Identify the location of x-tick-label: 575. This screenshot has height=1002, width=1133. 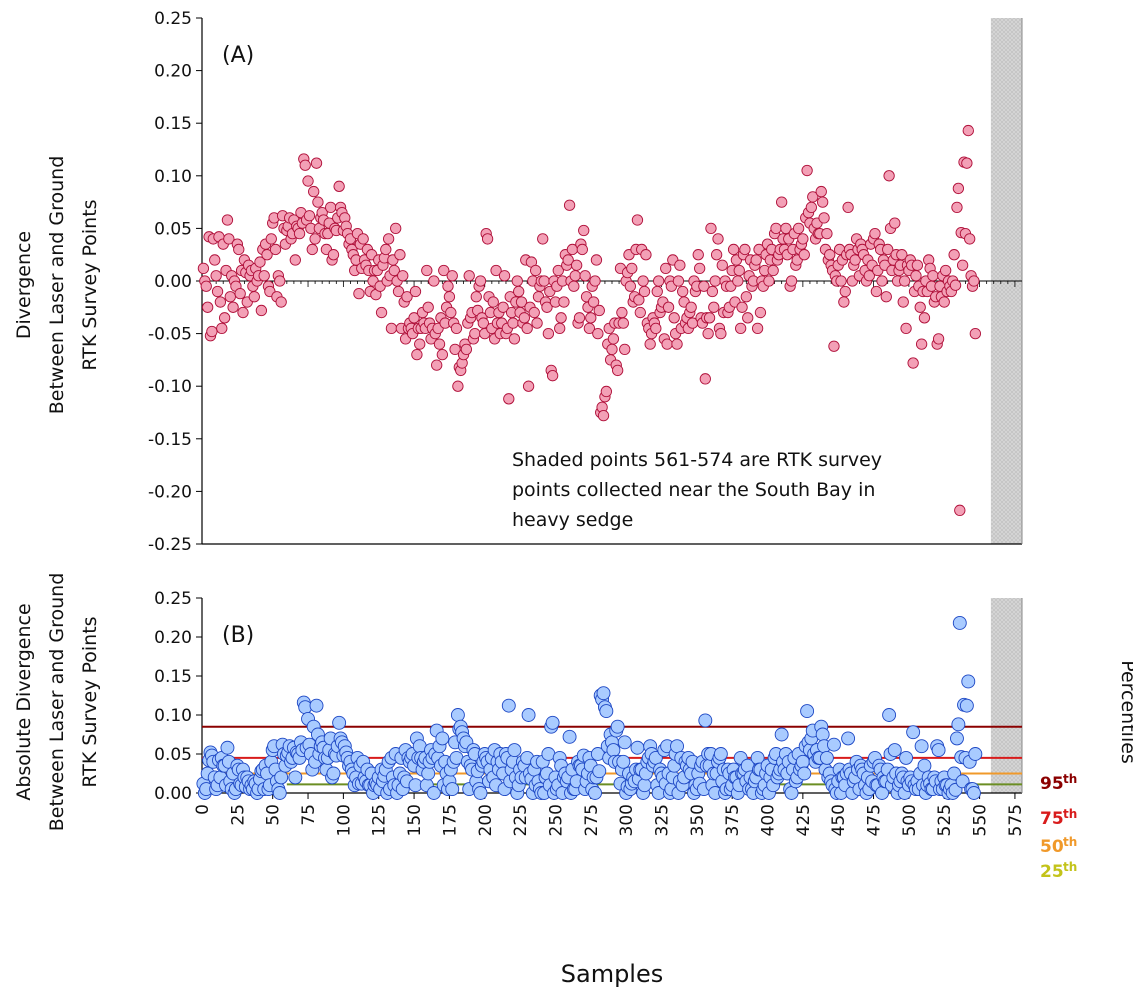
(1016, 820).